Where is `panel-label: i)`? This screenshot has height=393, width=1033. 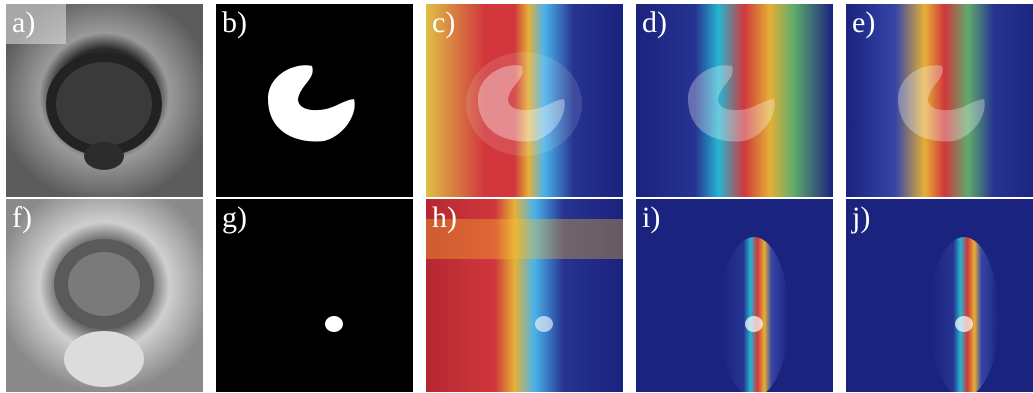 panel-label: i) is located at coordinates (651, 217).